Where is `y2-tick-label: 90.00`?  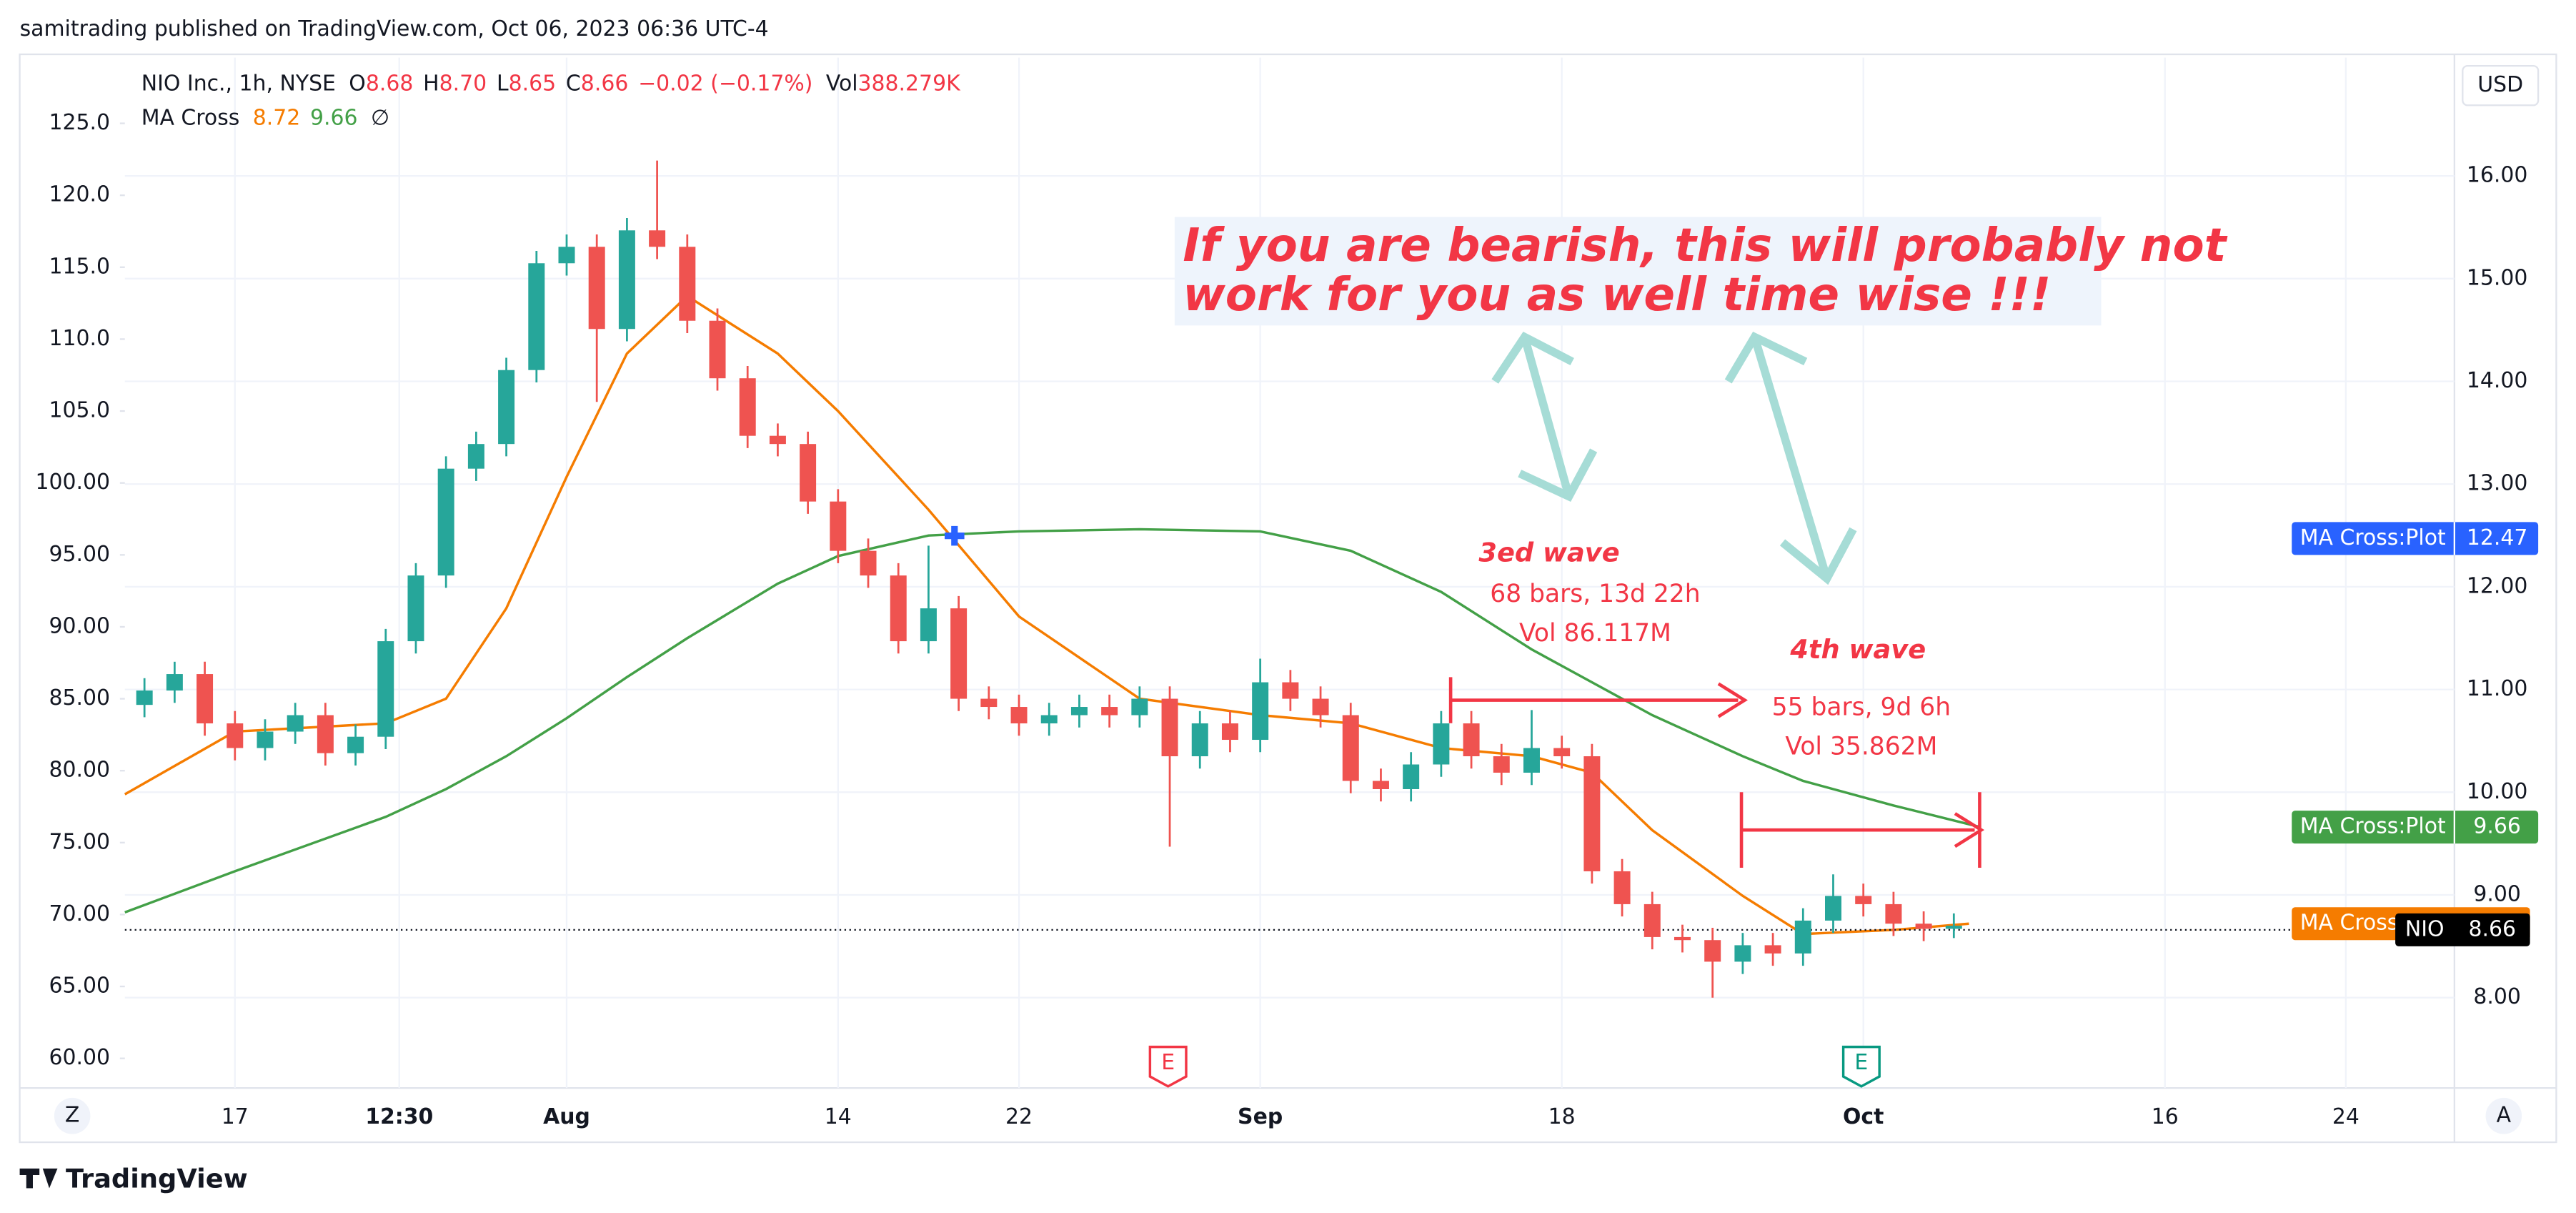
y2-tick-label: 90.00 is located at coordinates (80, 625).